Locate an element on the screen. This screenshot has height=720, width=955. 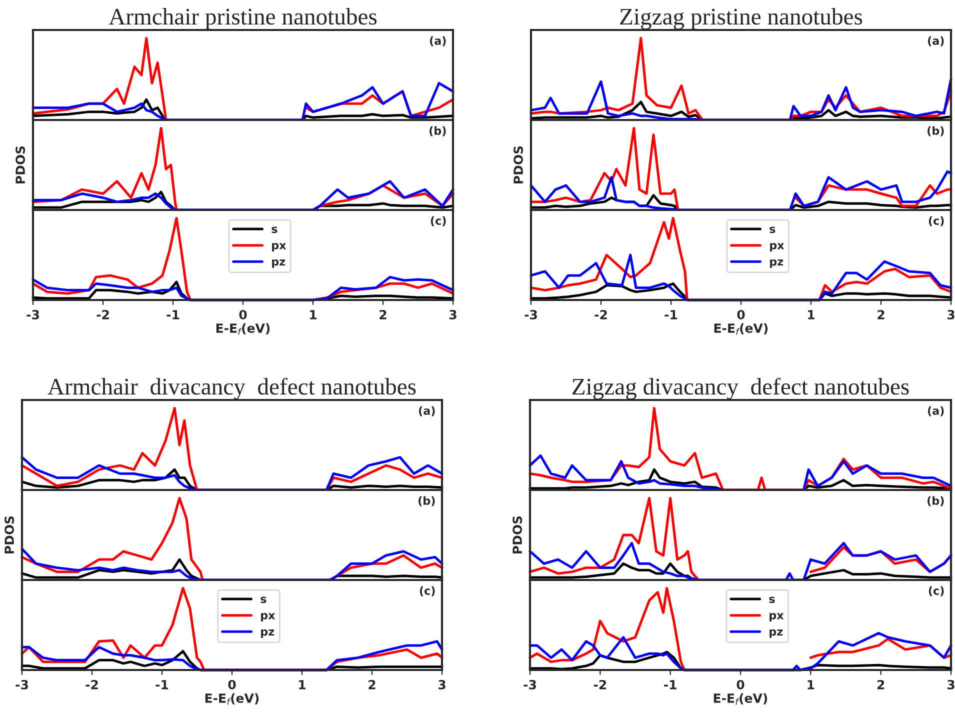
chart-title: Armchair pristine nanotubes is located at coordinates (242, 19).